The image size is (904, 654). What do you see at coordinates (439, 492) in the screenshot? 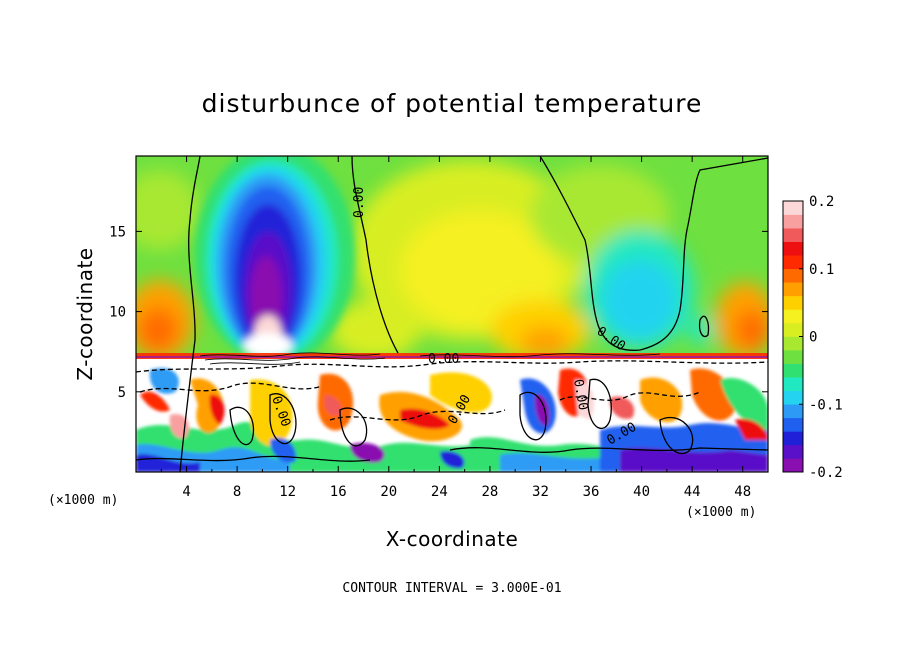
I see `x-tick-label: 24` at bounding box center [439, 492].